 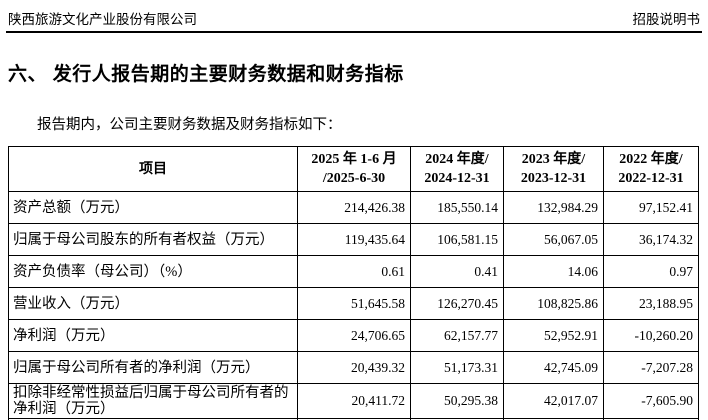 I want to click on intro-paragraph: 报告期内，公司主要财务数据及财务指标如下：, so click(x=189, y=125).